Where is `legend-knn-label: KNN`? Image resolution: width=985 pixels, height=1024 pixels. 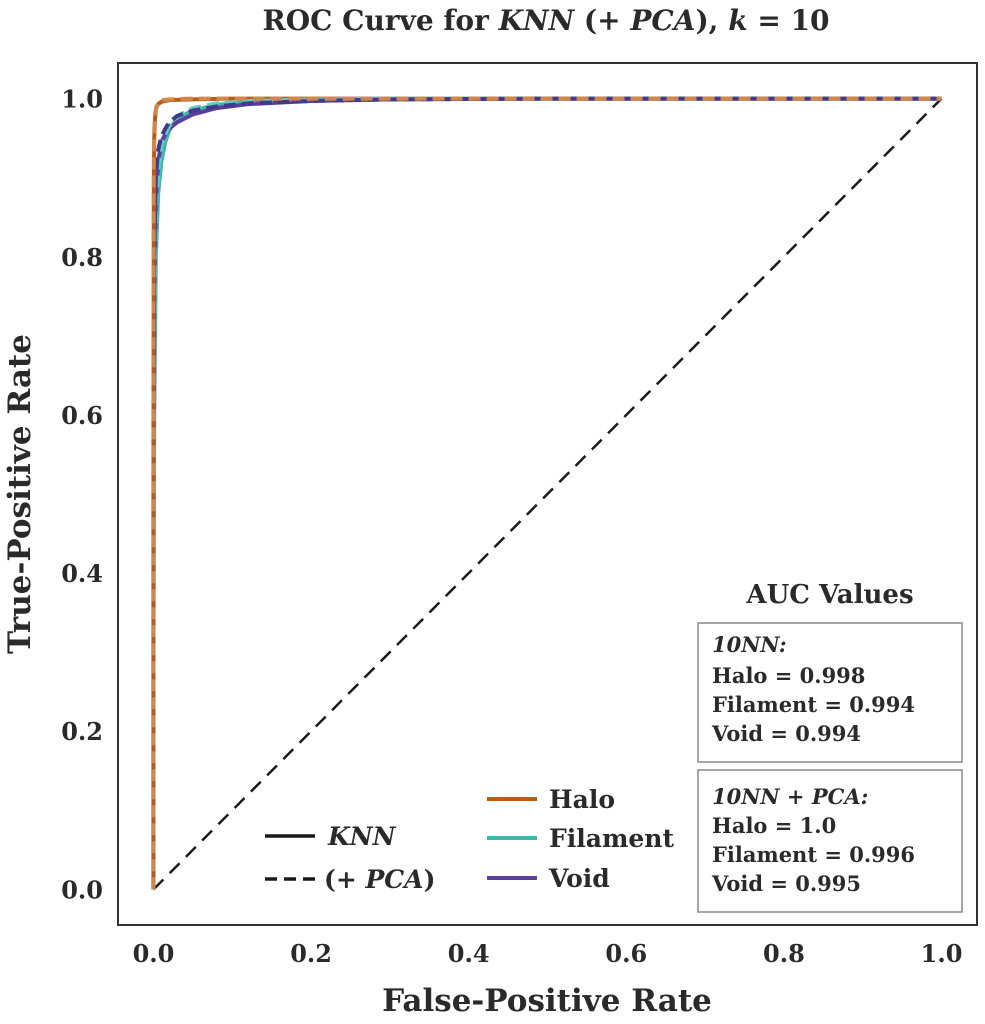 legend-knn-label: KNN is located at coordinates (362, 836).